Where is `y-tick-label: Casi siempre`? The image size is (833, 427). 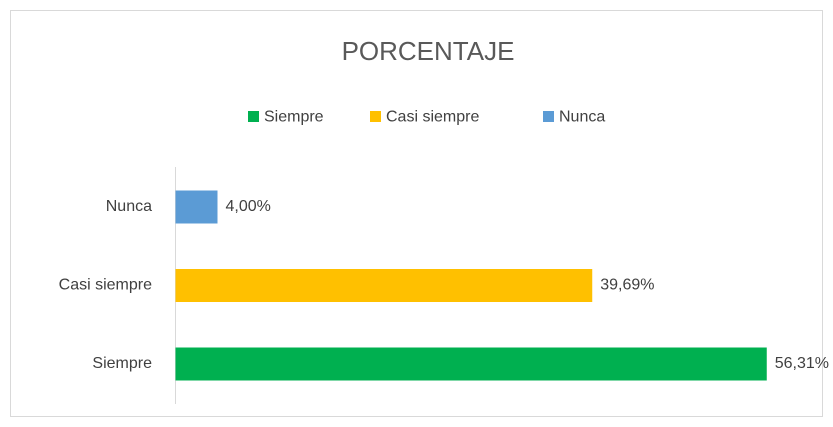
y-tick-label: Casi siempre is located at coordinates (105, 285).